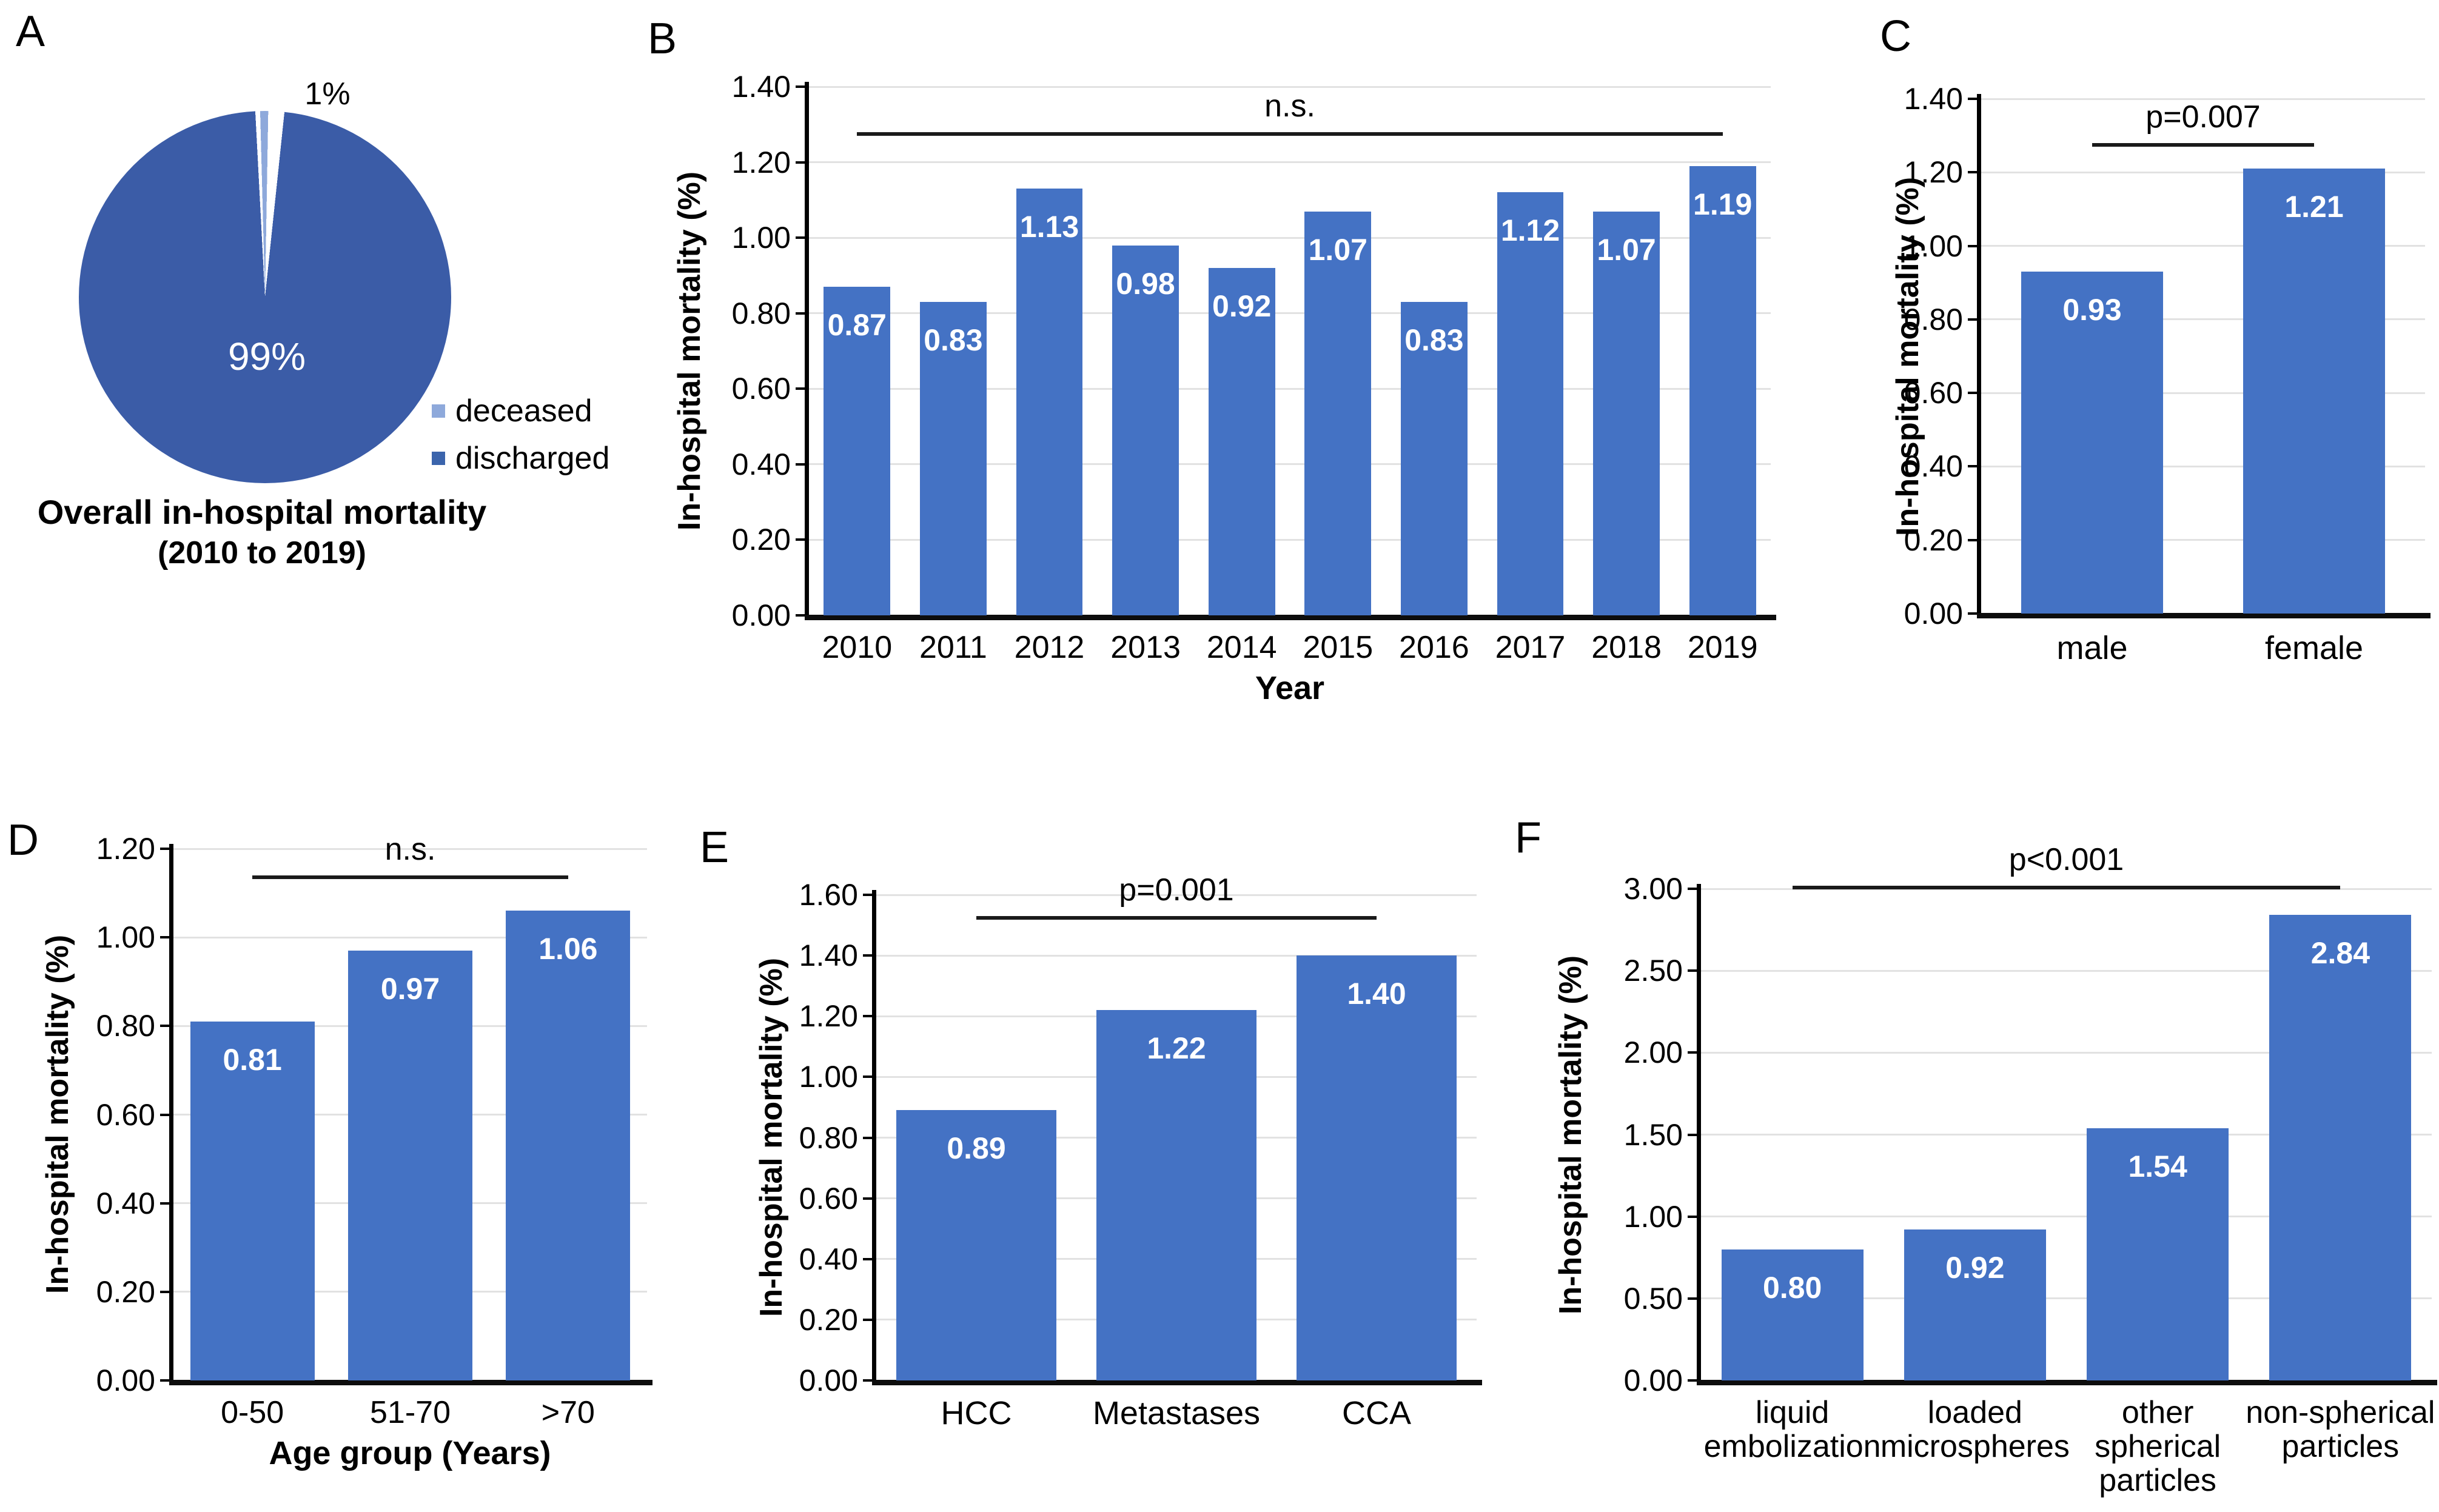 The image size is (2439, 1512). Describe the element at coordinates (829, 1017) in the screenshot. I see `y-tick-label: 1.20` at that location.